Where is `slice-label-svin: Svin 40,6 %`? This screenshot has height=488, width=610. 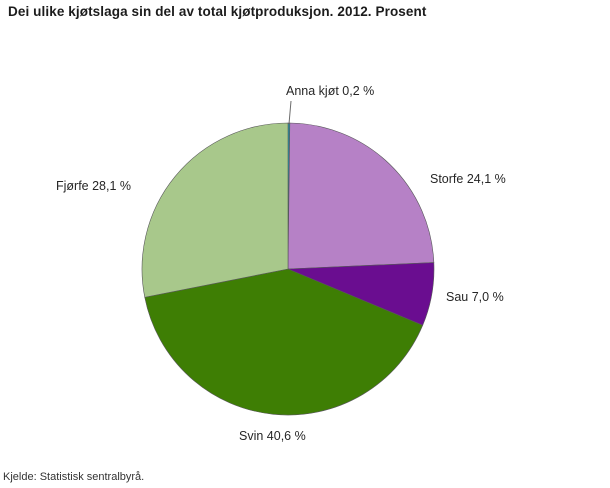
slice-label-svin: Svin 40,6 % is located at coordinates (272, 436).